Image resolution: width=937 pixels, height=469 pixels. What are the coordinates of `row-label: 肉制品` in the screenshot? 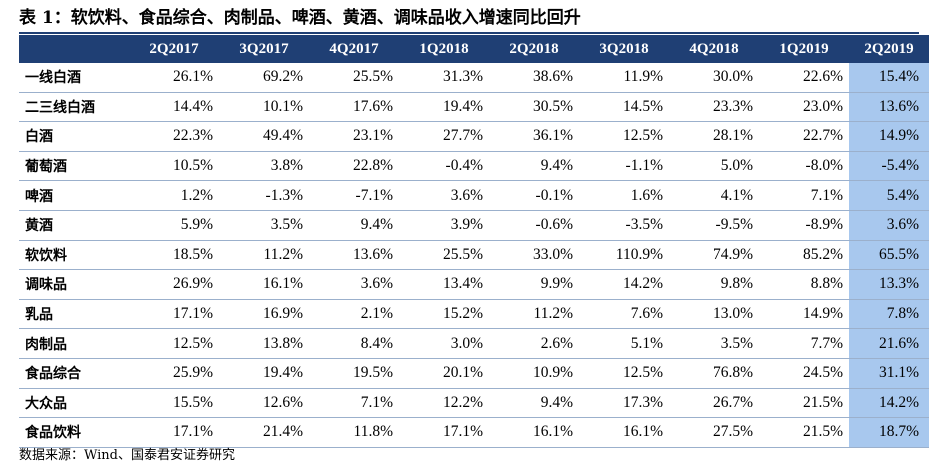 It's located at (74, 343).